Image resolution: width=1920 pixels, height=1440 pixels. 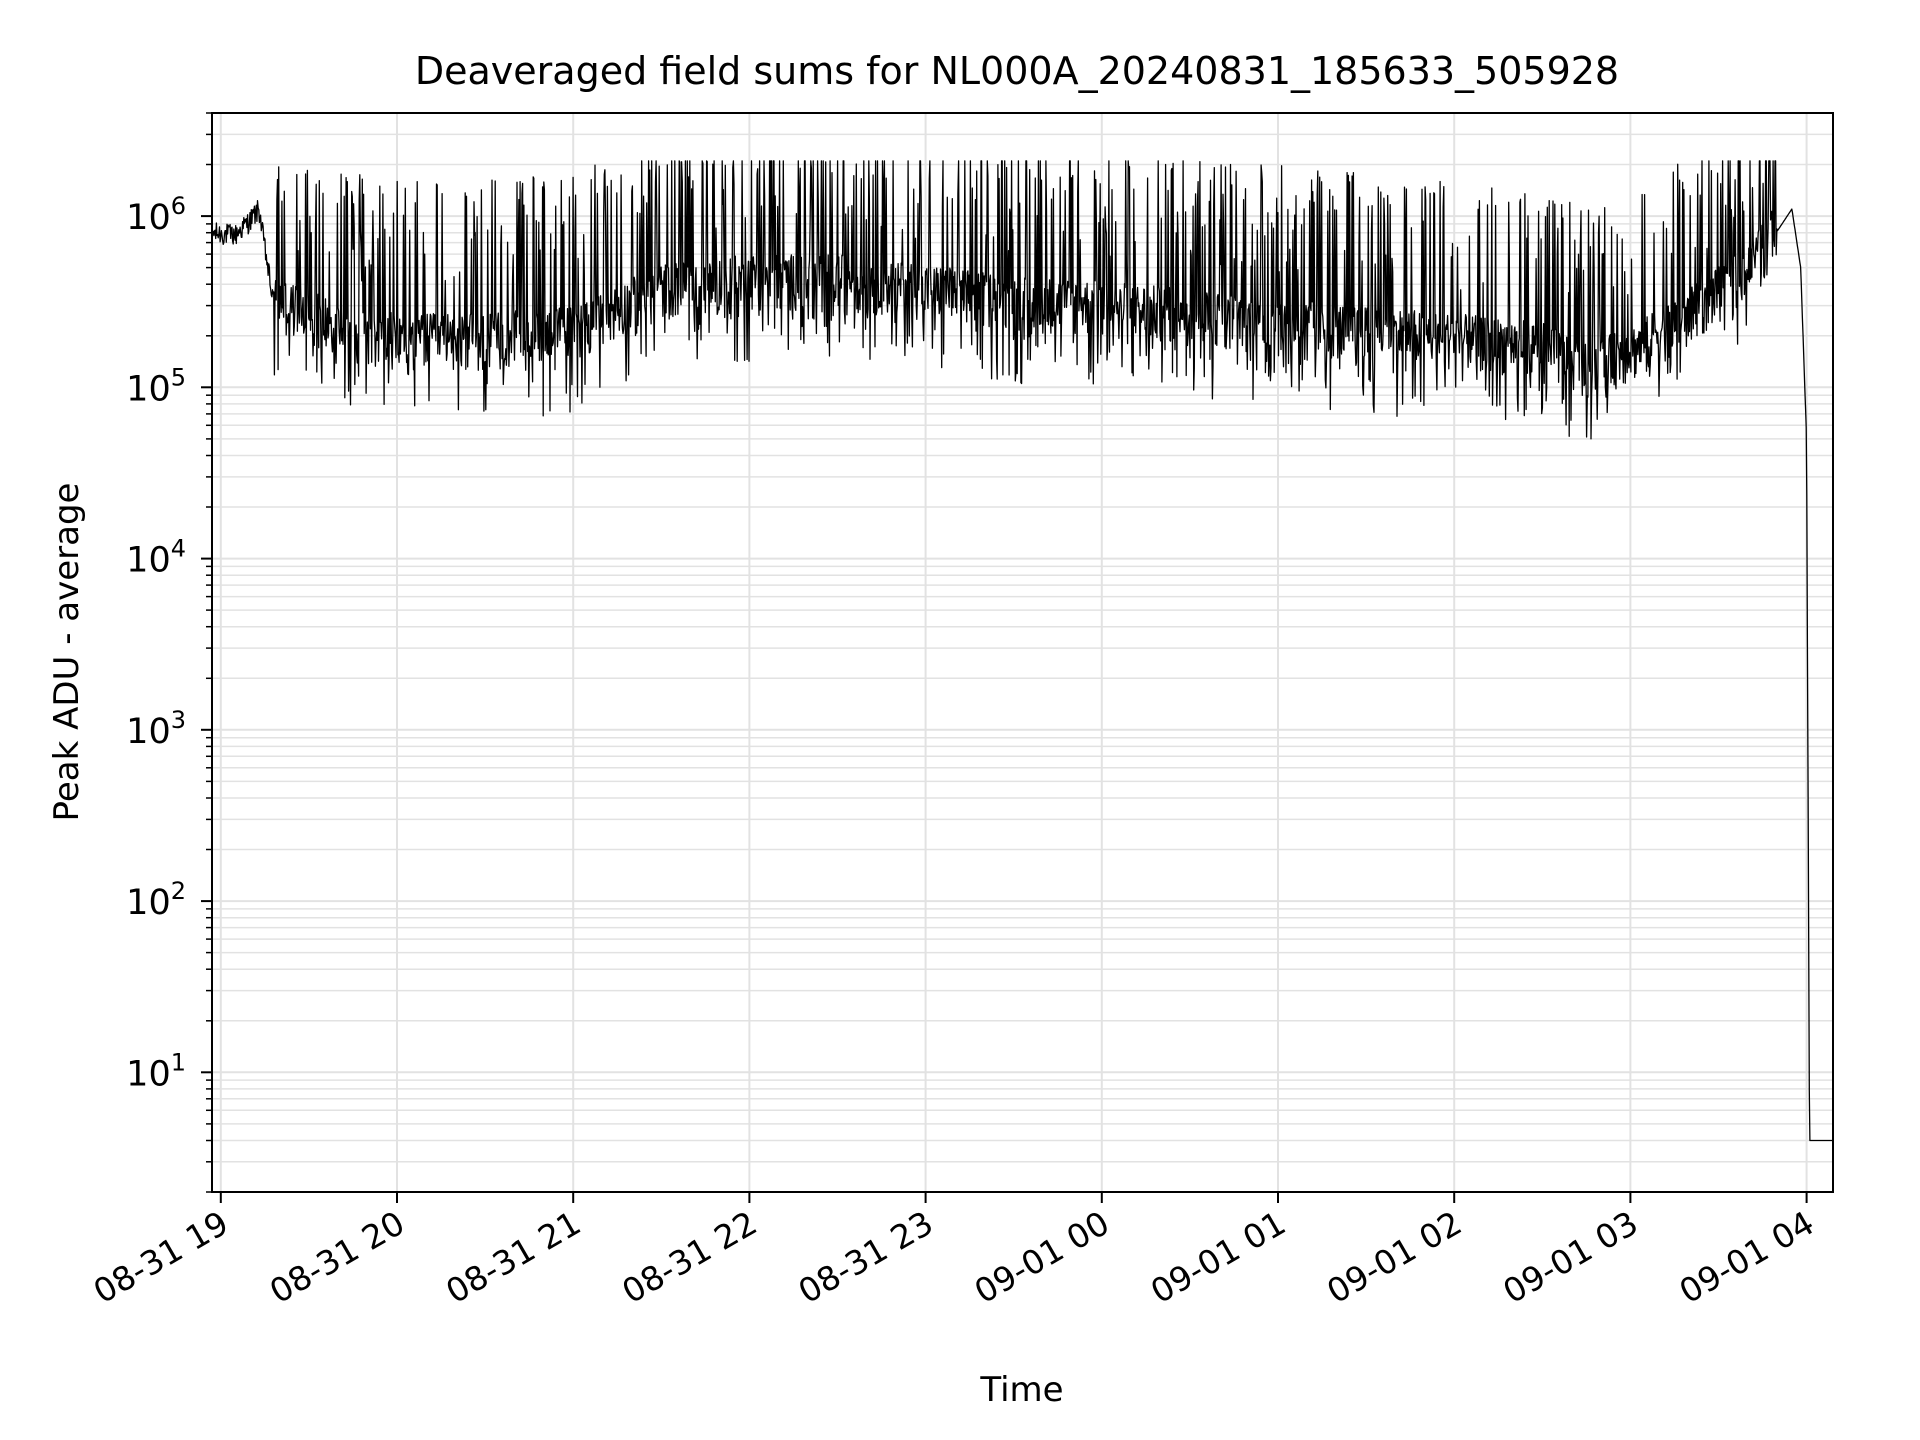 What do you see at coordinates (1218, 1257) in the screenshot?
I see `x-tick-label: 09-01 01` at bounding box center [1218, 1257].